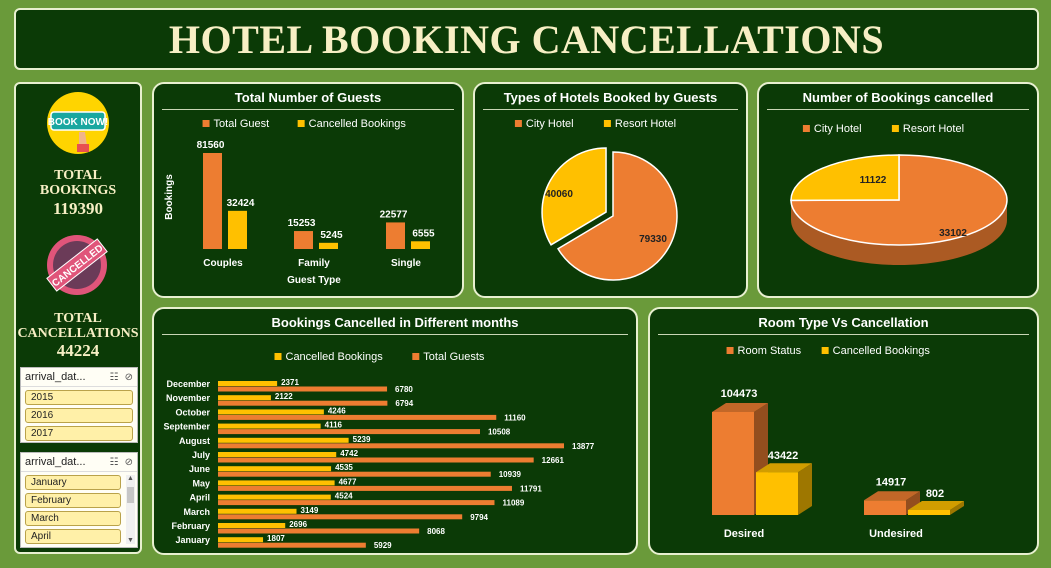 The image size is (1051, 568). What do you see at coordinates (73, 482) in the screenshot?
I see `month-option-january: January` at bounding box center [73, 482].